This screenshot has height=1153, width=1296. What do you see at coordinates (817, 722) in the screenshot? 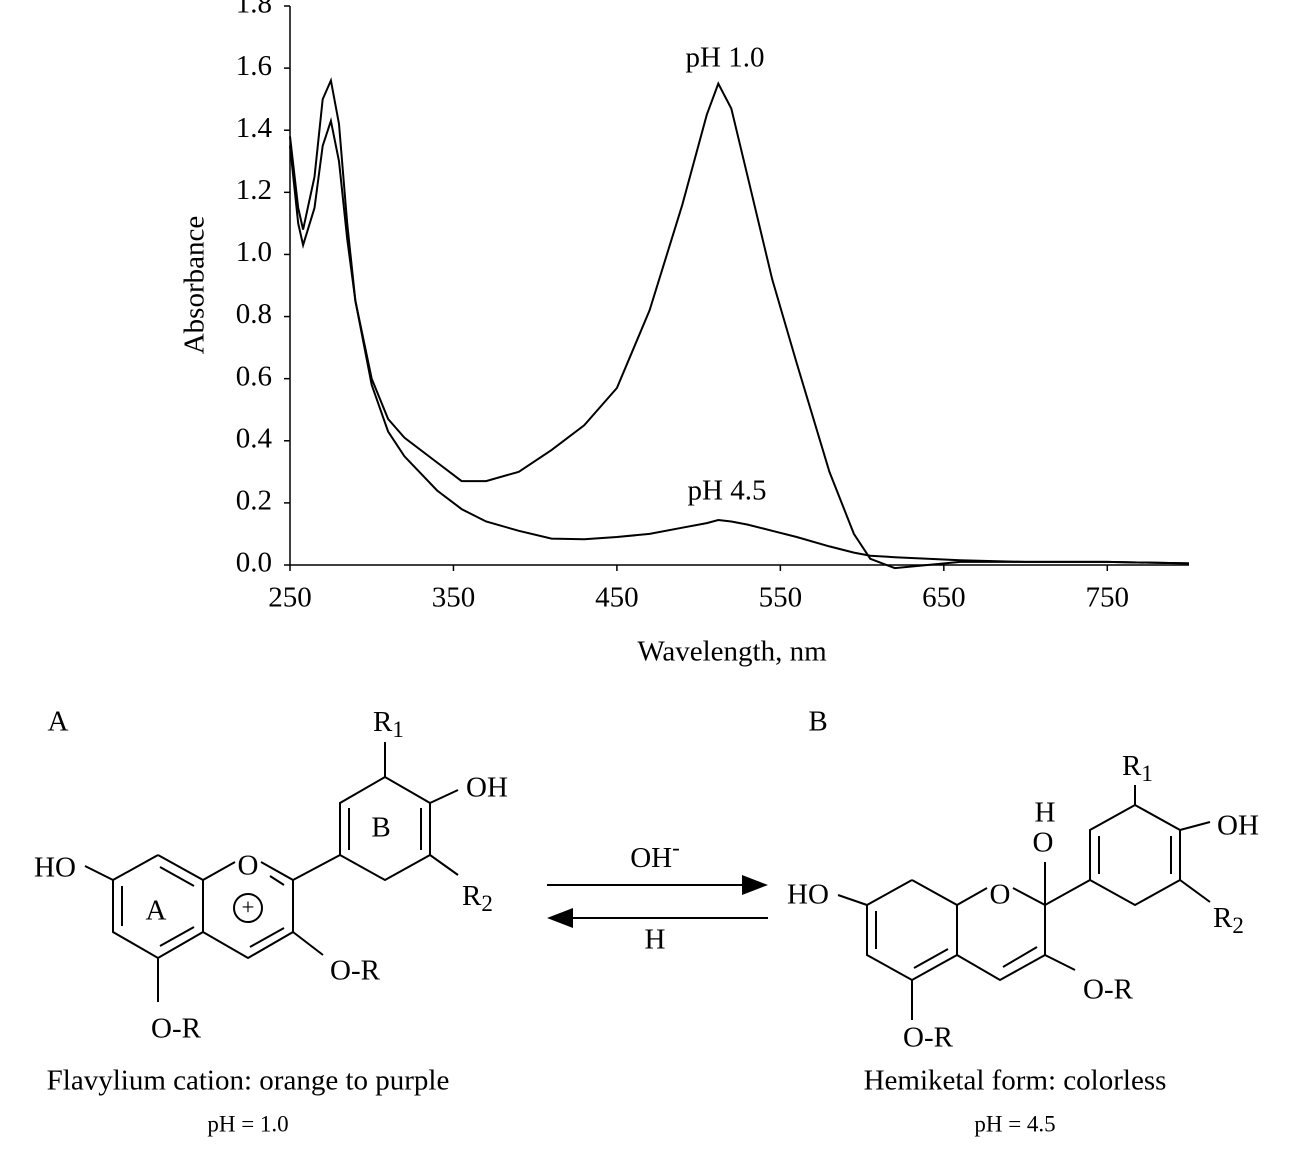
I see `panel-label: B` at bounding box center [817, 722].